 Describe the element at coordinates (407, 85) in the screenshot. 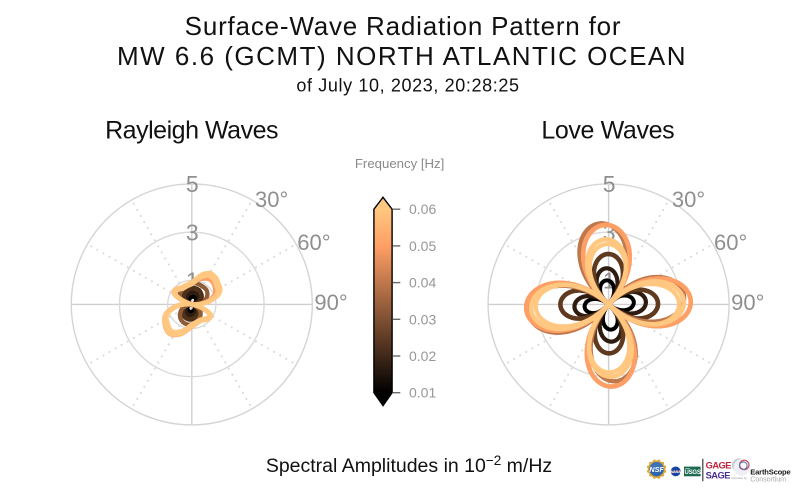

I see `svg-text: of July 10, 2023, 20:28:25` at that location.